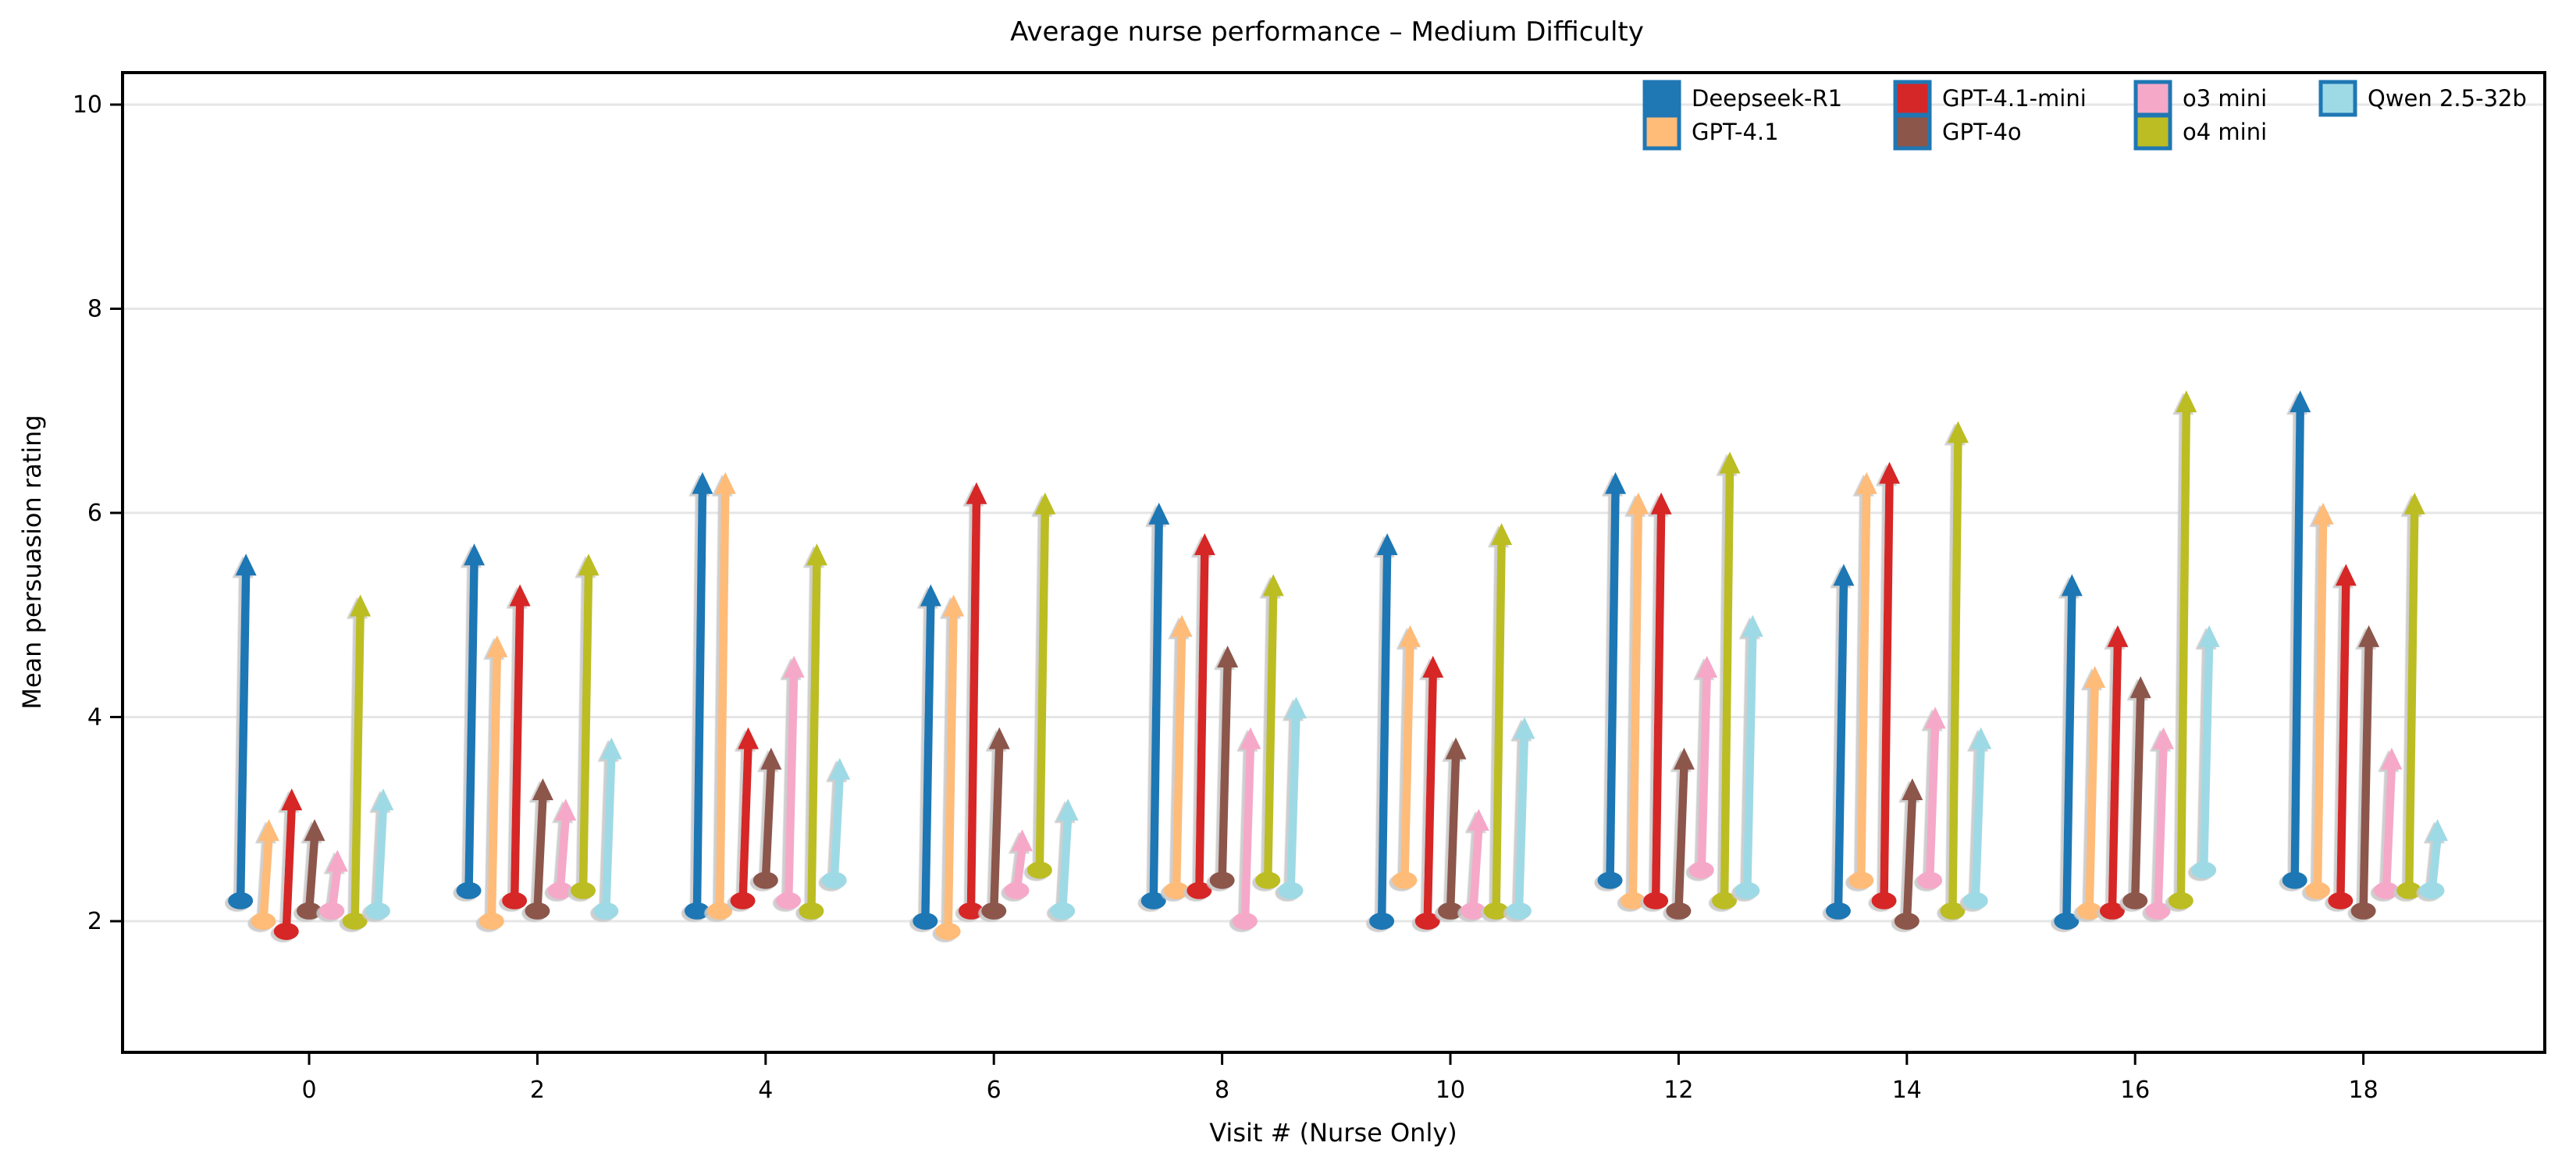 This screenshot has height=1171, width=2576. I want to click on arrow-GPT-4.1-mini-visit-0, so click(288, 864).